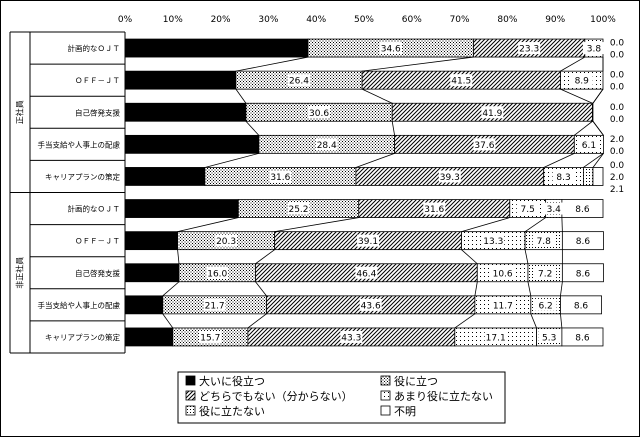  What do you see at coordinates (594, 50) in the screenshot?
I see `data-label: 3.8` at bounding box center [594, 50].